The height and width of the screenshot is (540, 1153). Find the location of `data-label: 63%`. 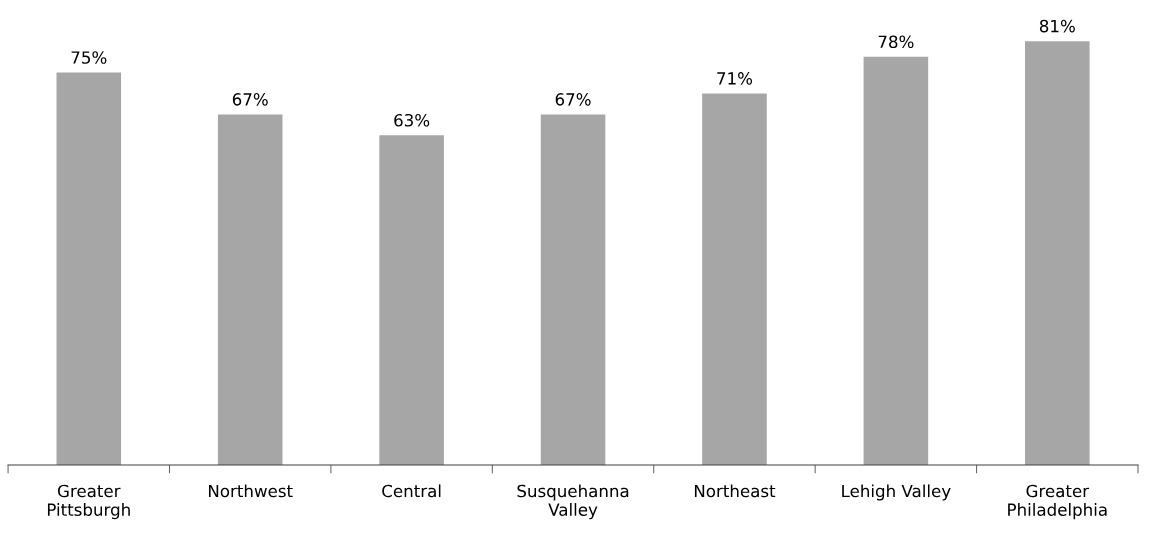

data-label: 63% is located at coordinates (412, 120).